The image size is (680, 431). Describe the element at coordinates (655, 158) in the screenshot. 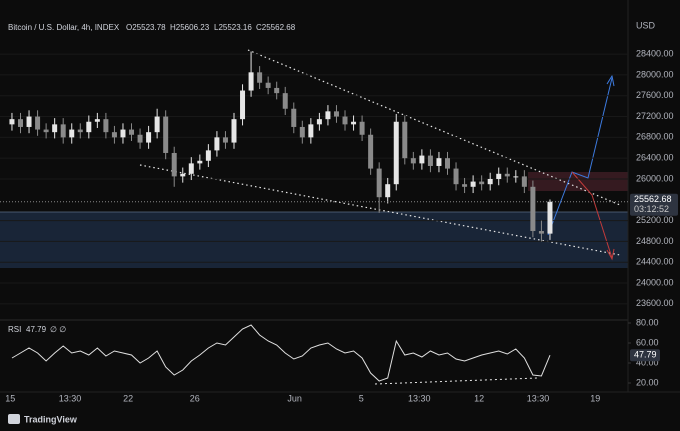

I see `y-tick-label: 26400.00` at that location.